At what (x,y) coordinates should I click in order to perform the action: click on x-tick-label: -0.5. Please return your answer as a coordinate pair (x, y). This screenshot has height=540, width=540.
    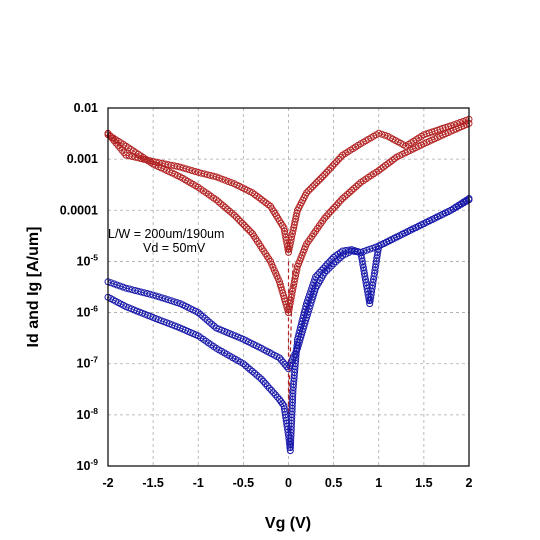
    Looking at the image, I should click on (244, 483).